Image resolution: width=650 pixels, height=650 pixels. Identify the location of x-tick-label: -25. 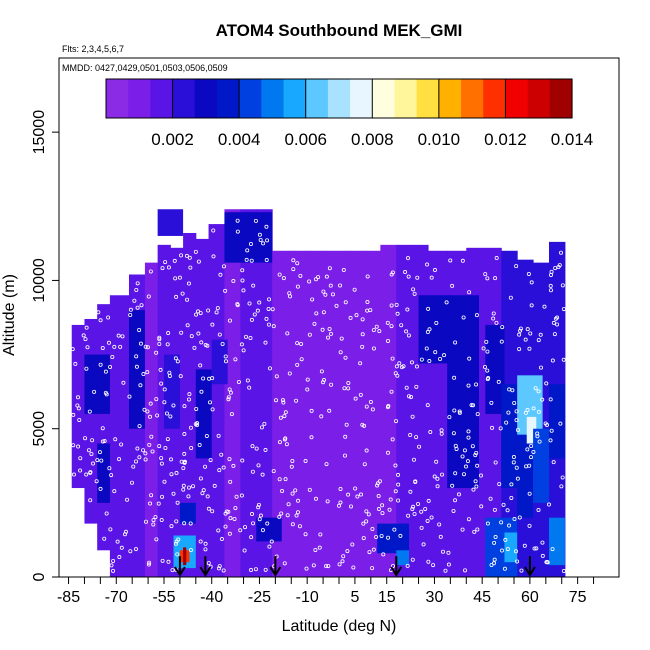
(259, 597).